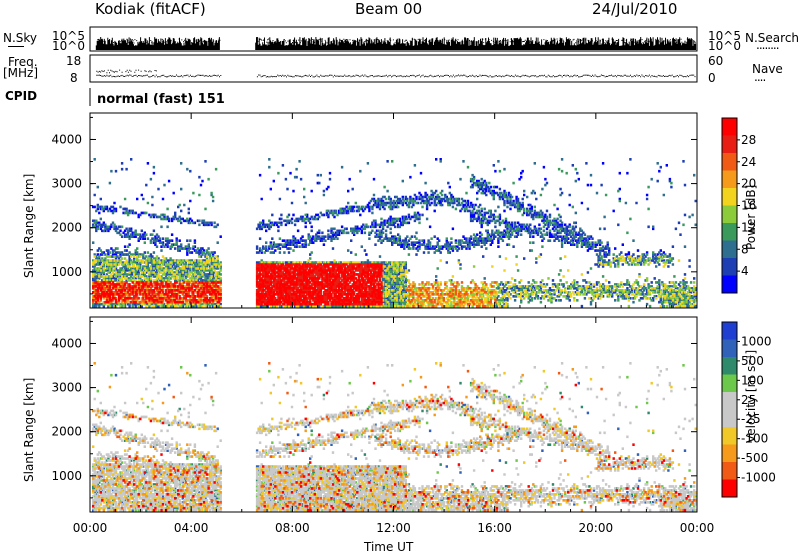 The width and height of the screenshot is (800, 554). I want to click on velocity-colorbar-tick-label: 100, so click(752, 380).